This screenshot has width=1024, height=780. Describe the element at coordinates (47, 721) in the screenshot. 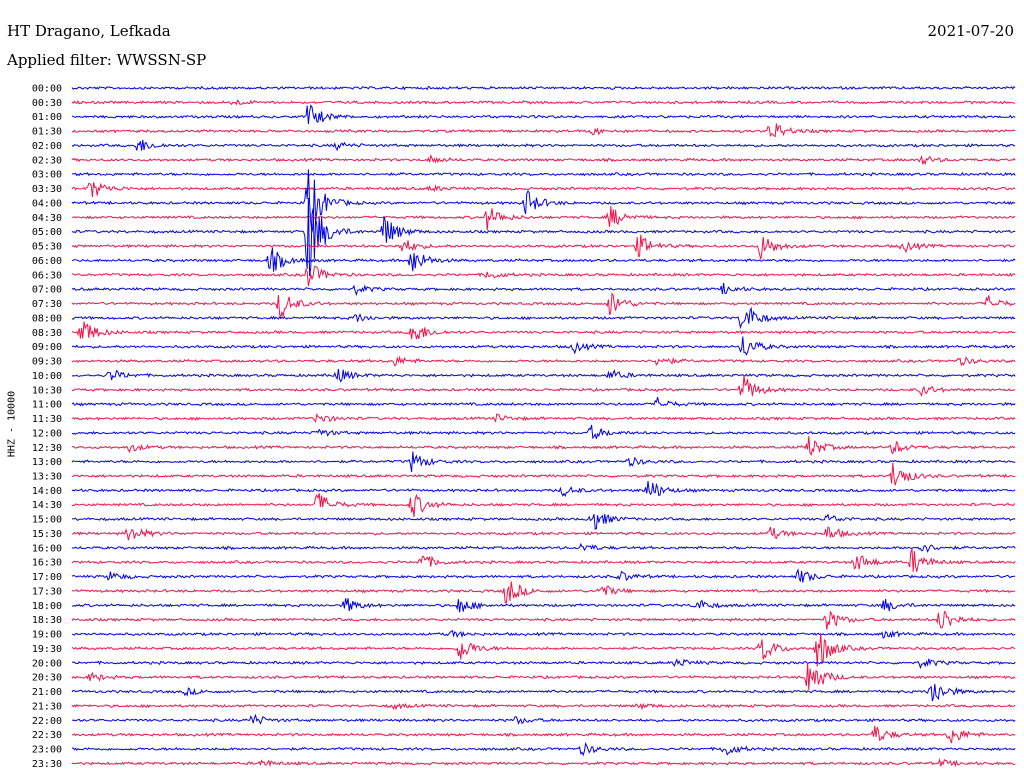

I see `time-tick-label: 22:00` at that location.